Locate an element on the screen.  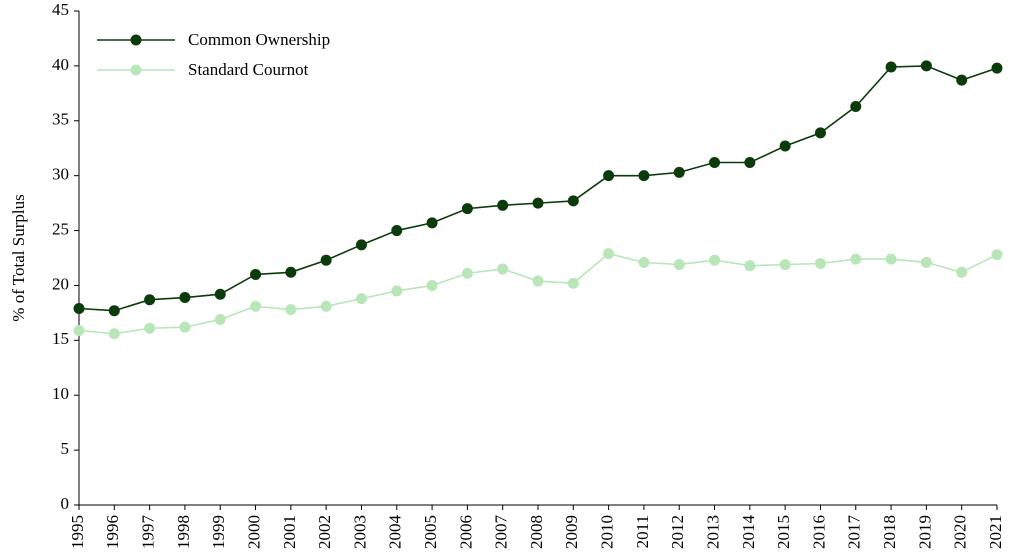
y-tick-label: 45 is located at coordinates (60, 9).